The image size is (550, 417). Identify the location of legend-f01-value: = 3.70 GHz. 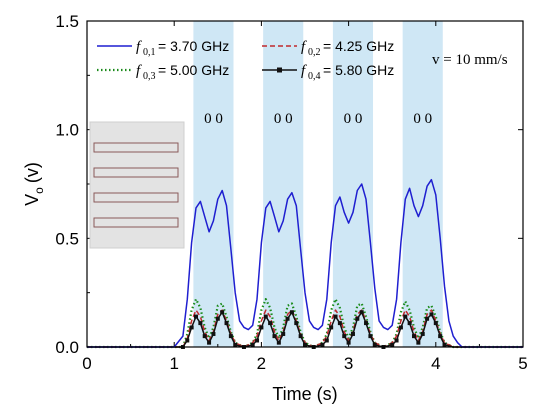
(193, 46).